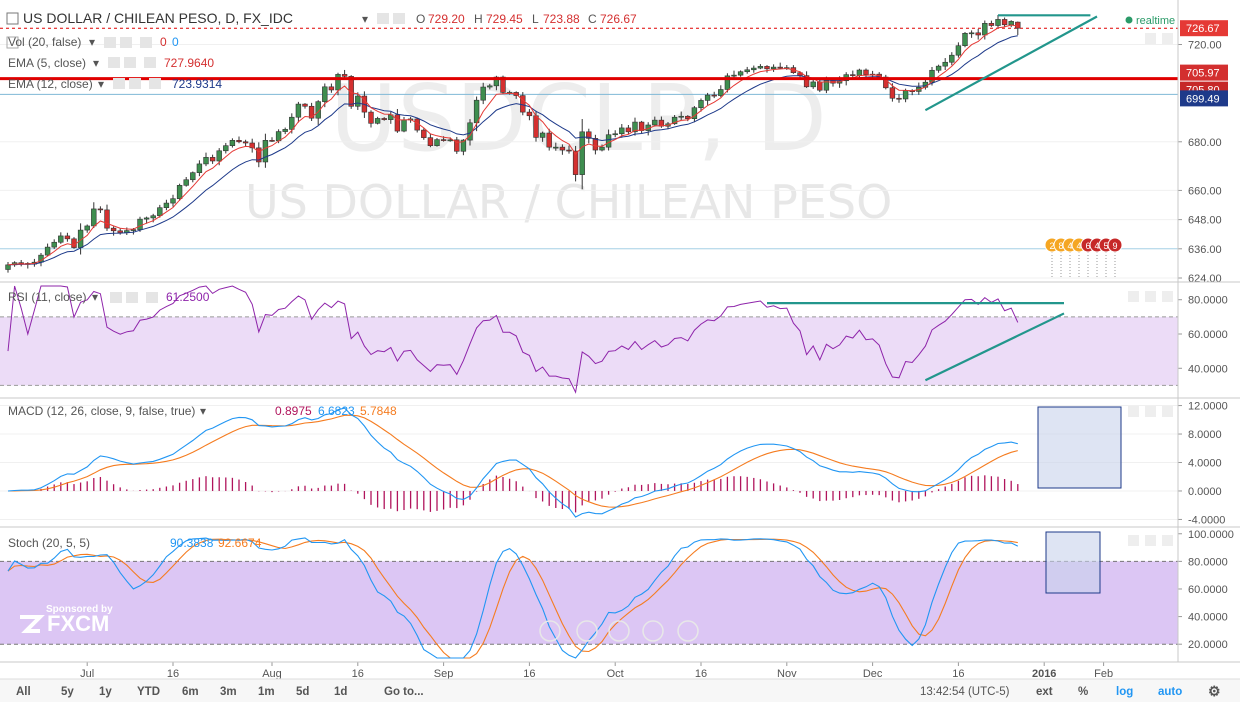  I want to click on eye-icon, so click(119, 83).